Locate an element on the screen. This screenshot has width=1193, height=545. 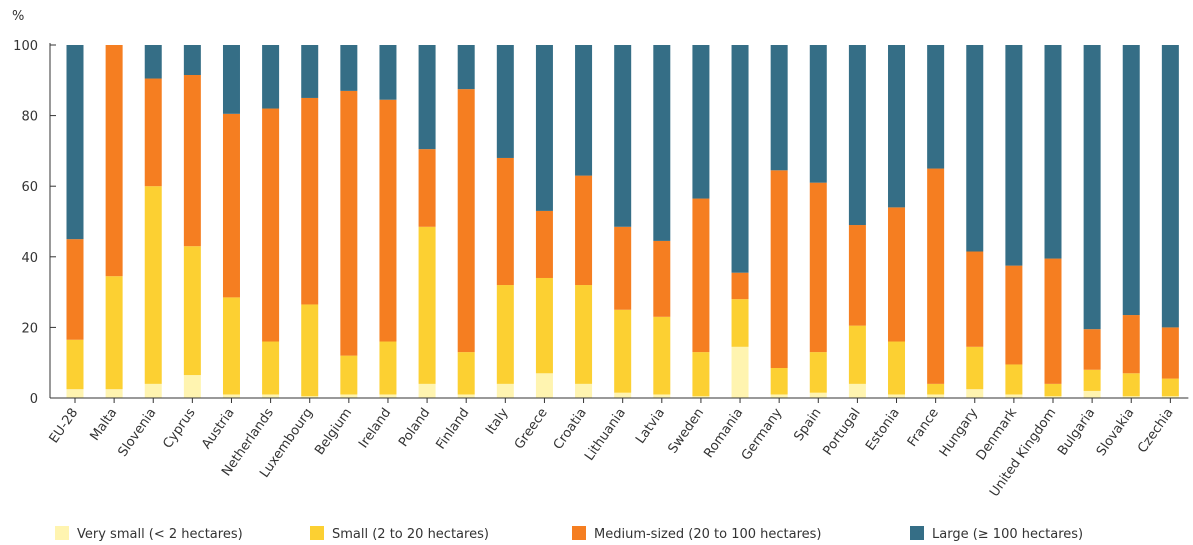
y-axis: 100 80 60 40 20 0 is located at coordinates (34, 223).